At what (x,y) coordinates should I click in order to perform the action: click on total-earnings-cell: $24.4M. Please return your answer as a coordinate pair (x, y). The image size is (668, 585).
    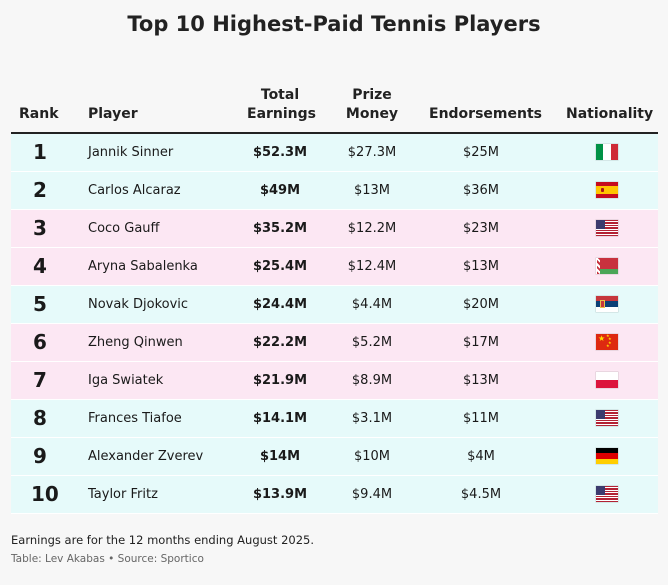
    Looking at the image, I should click on (280, 304).